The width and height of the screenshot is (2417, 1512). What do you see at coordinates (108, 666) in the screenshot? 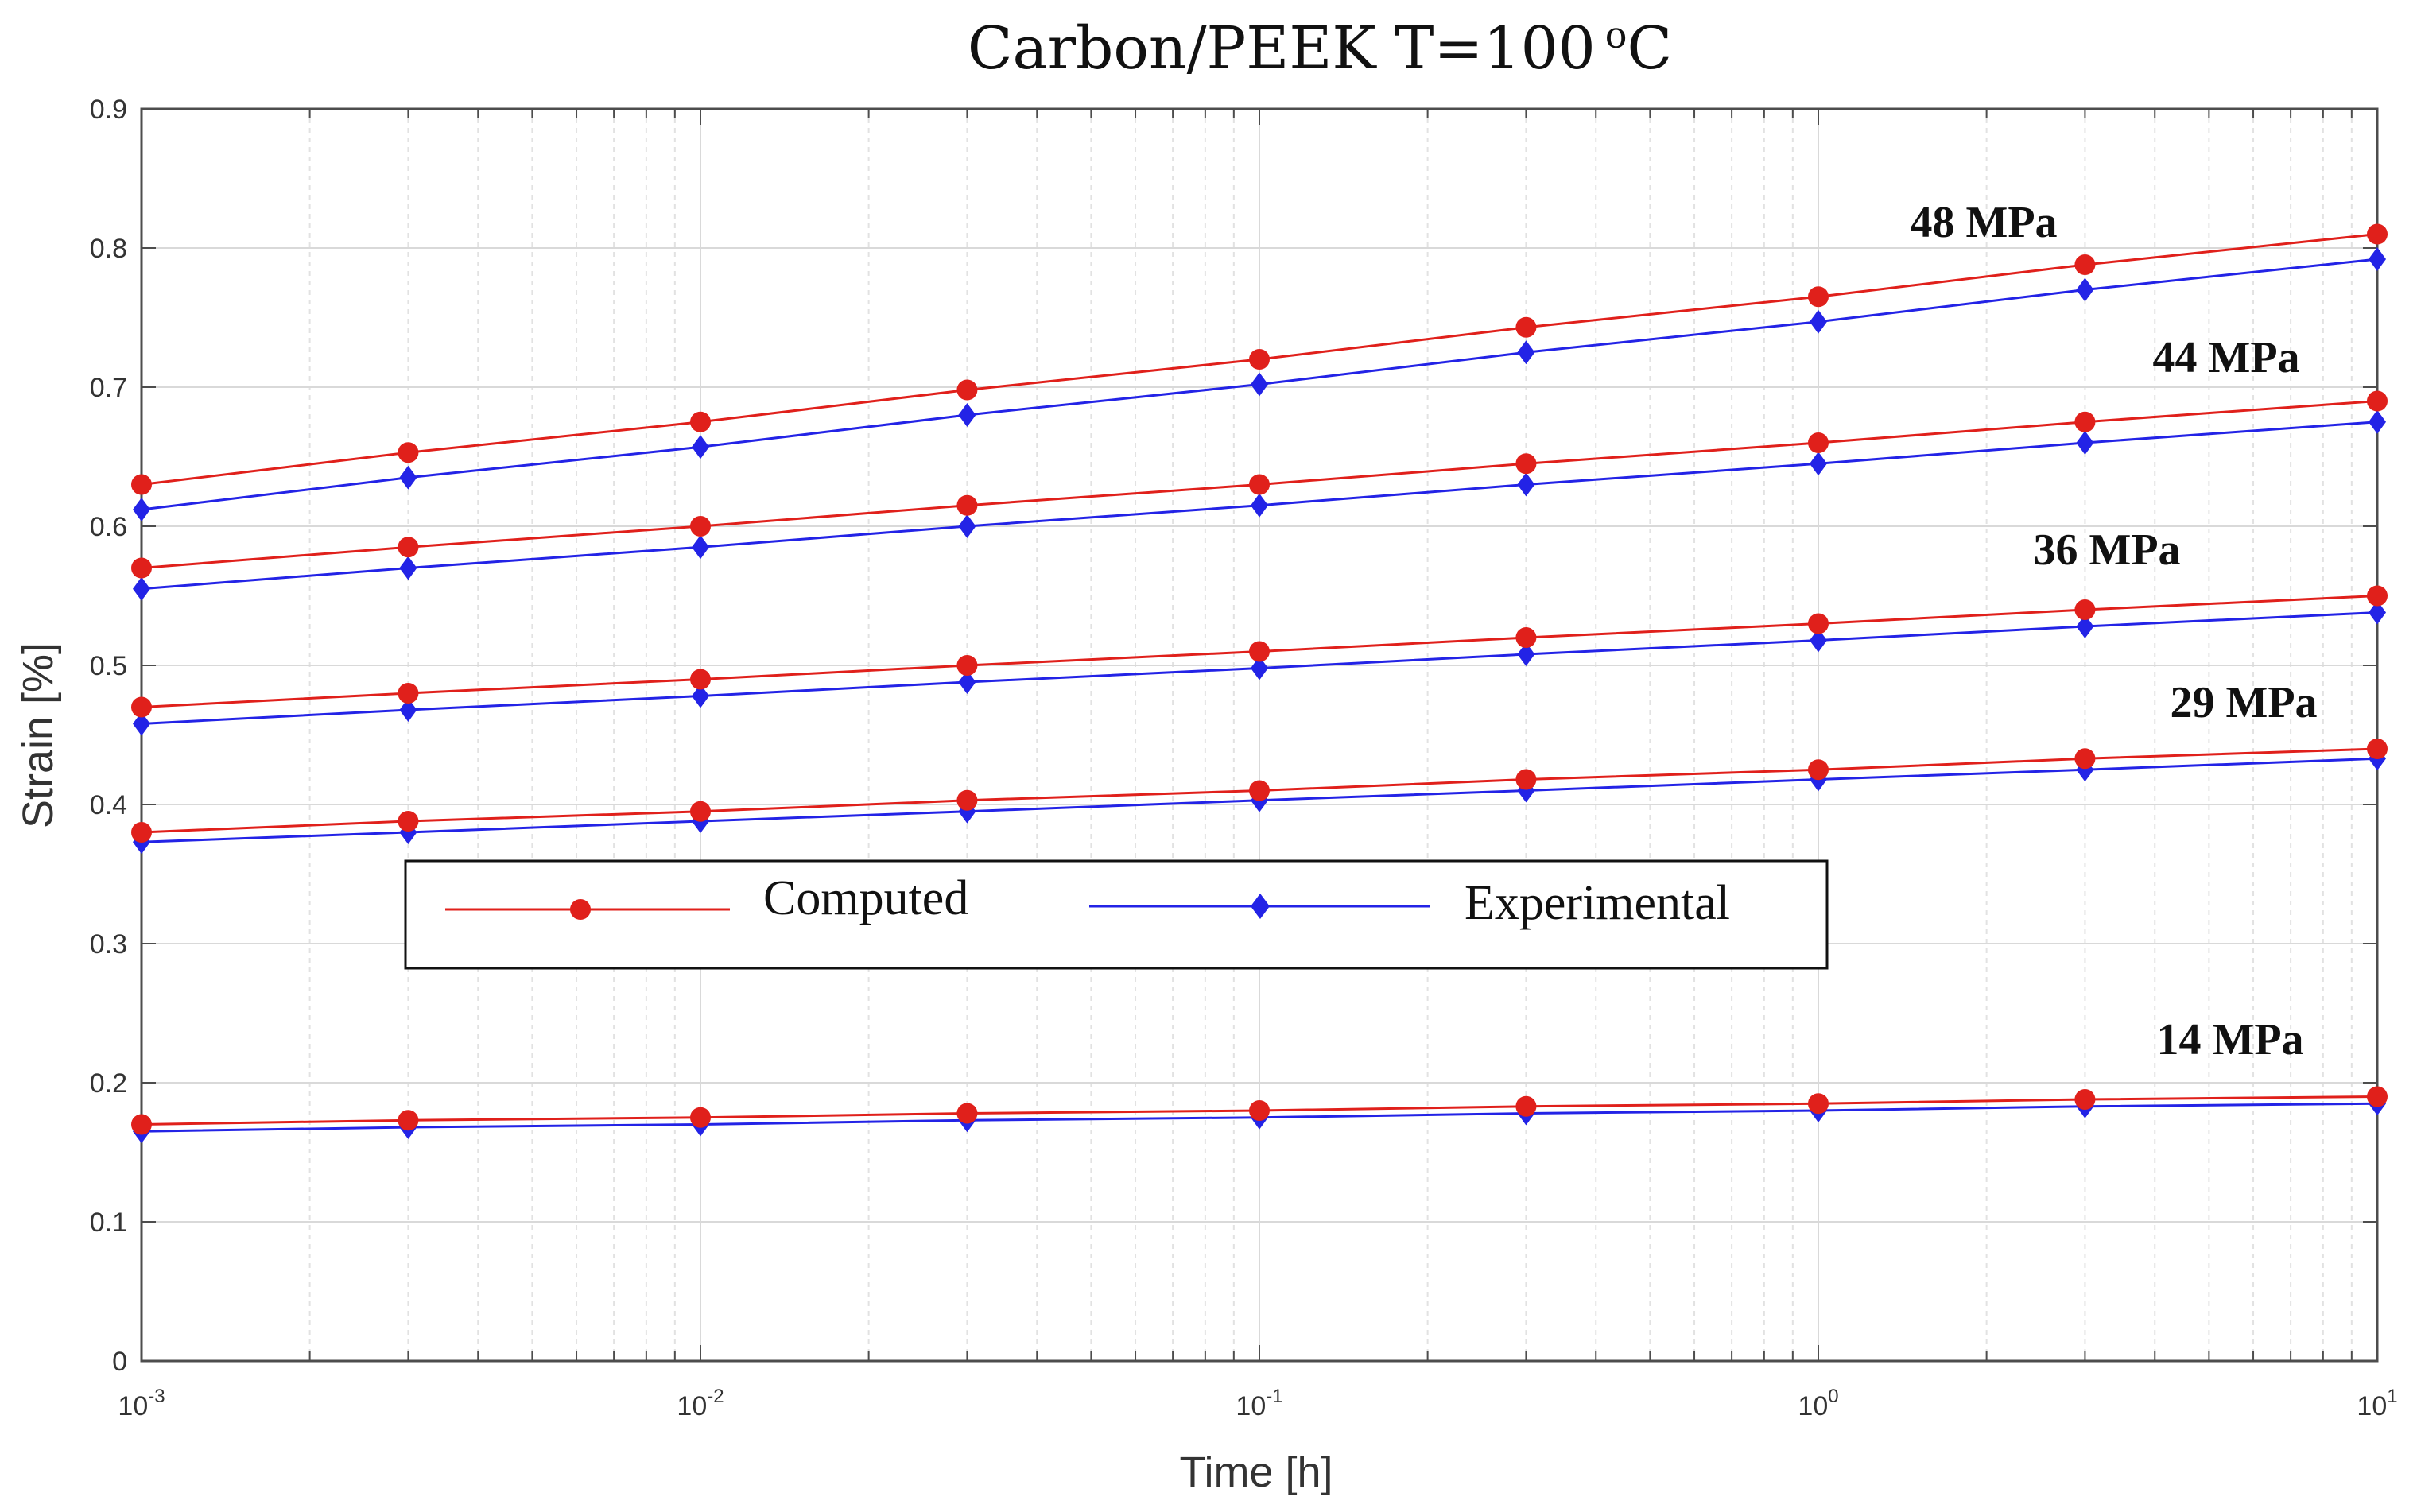
I see `y-tick-label: 0.5` at bounding box center [108, 666].